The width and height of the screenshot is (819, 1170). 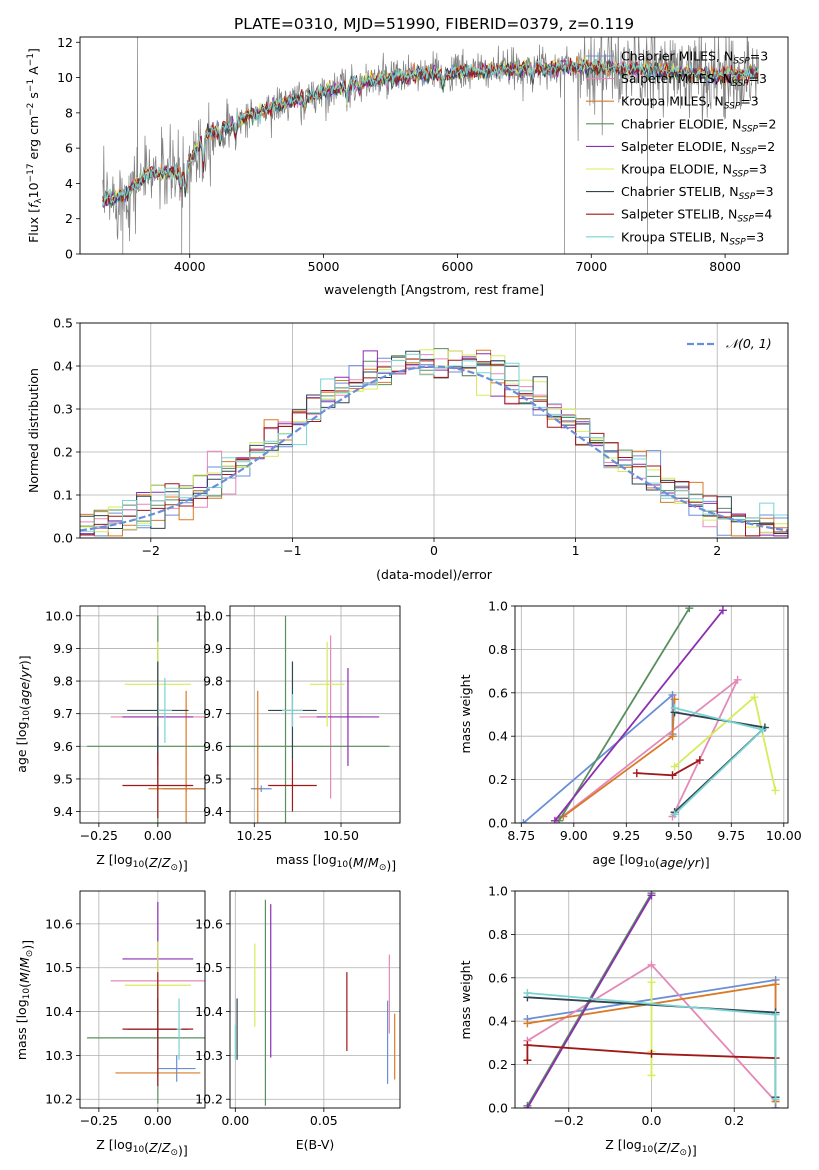 I want to click on label-part: s, so click(x=33, y=97).